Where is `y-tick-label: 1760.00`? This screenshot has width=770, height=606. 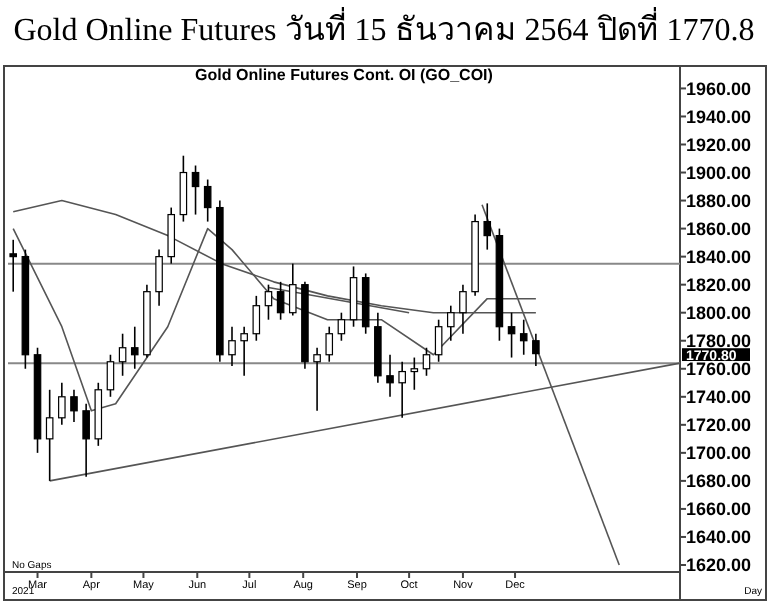
y-tick-label: 1760.00 is located at coordinates (719, 369).